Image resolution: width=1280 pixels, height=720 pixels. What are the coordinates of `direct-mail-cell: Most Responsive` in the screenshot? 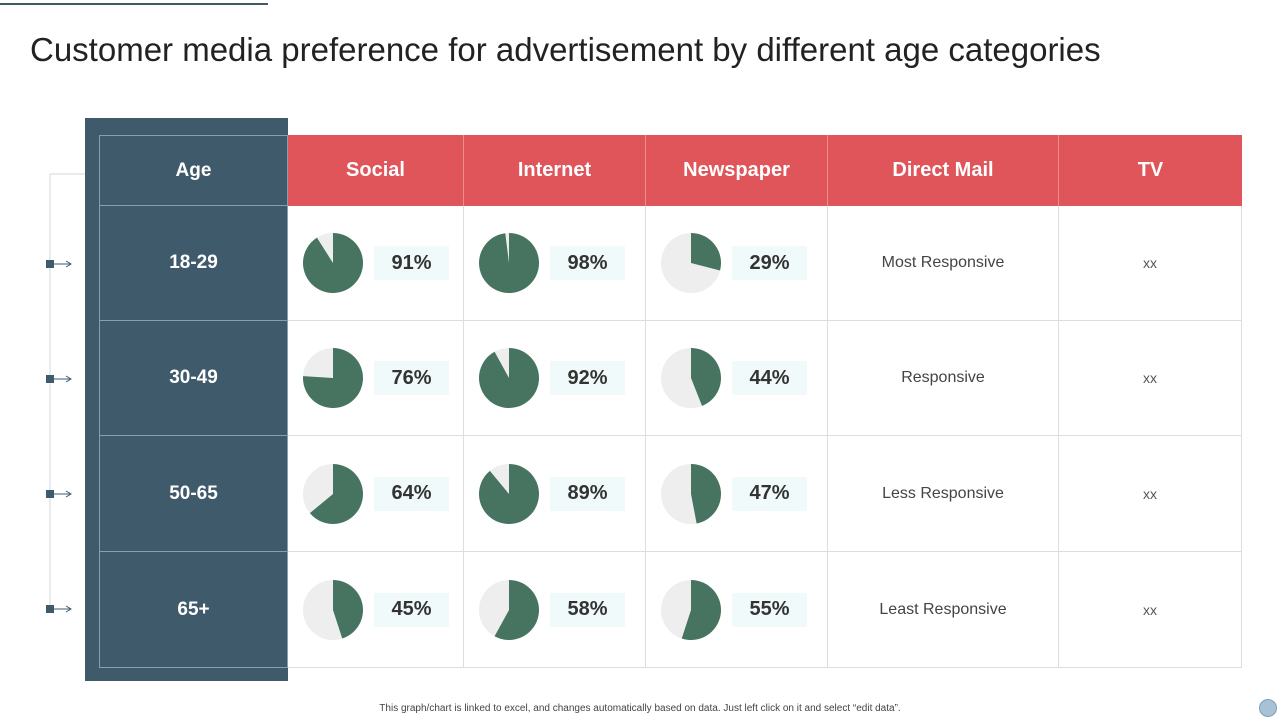 It's located at (943, 263).